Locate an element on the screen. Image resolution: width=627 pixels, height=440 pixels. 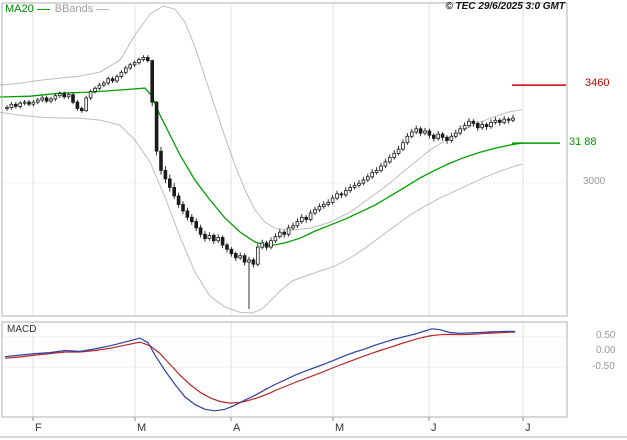
macd-scale-label-negative: -0.50 is located at coordinates (603, 366).